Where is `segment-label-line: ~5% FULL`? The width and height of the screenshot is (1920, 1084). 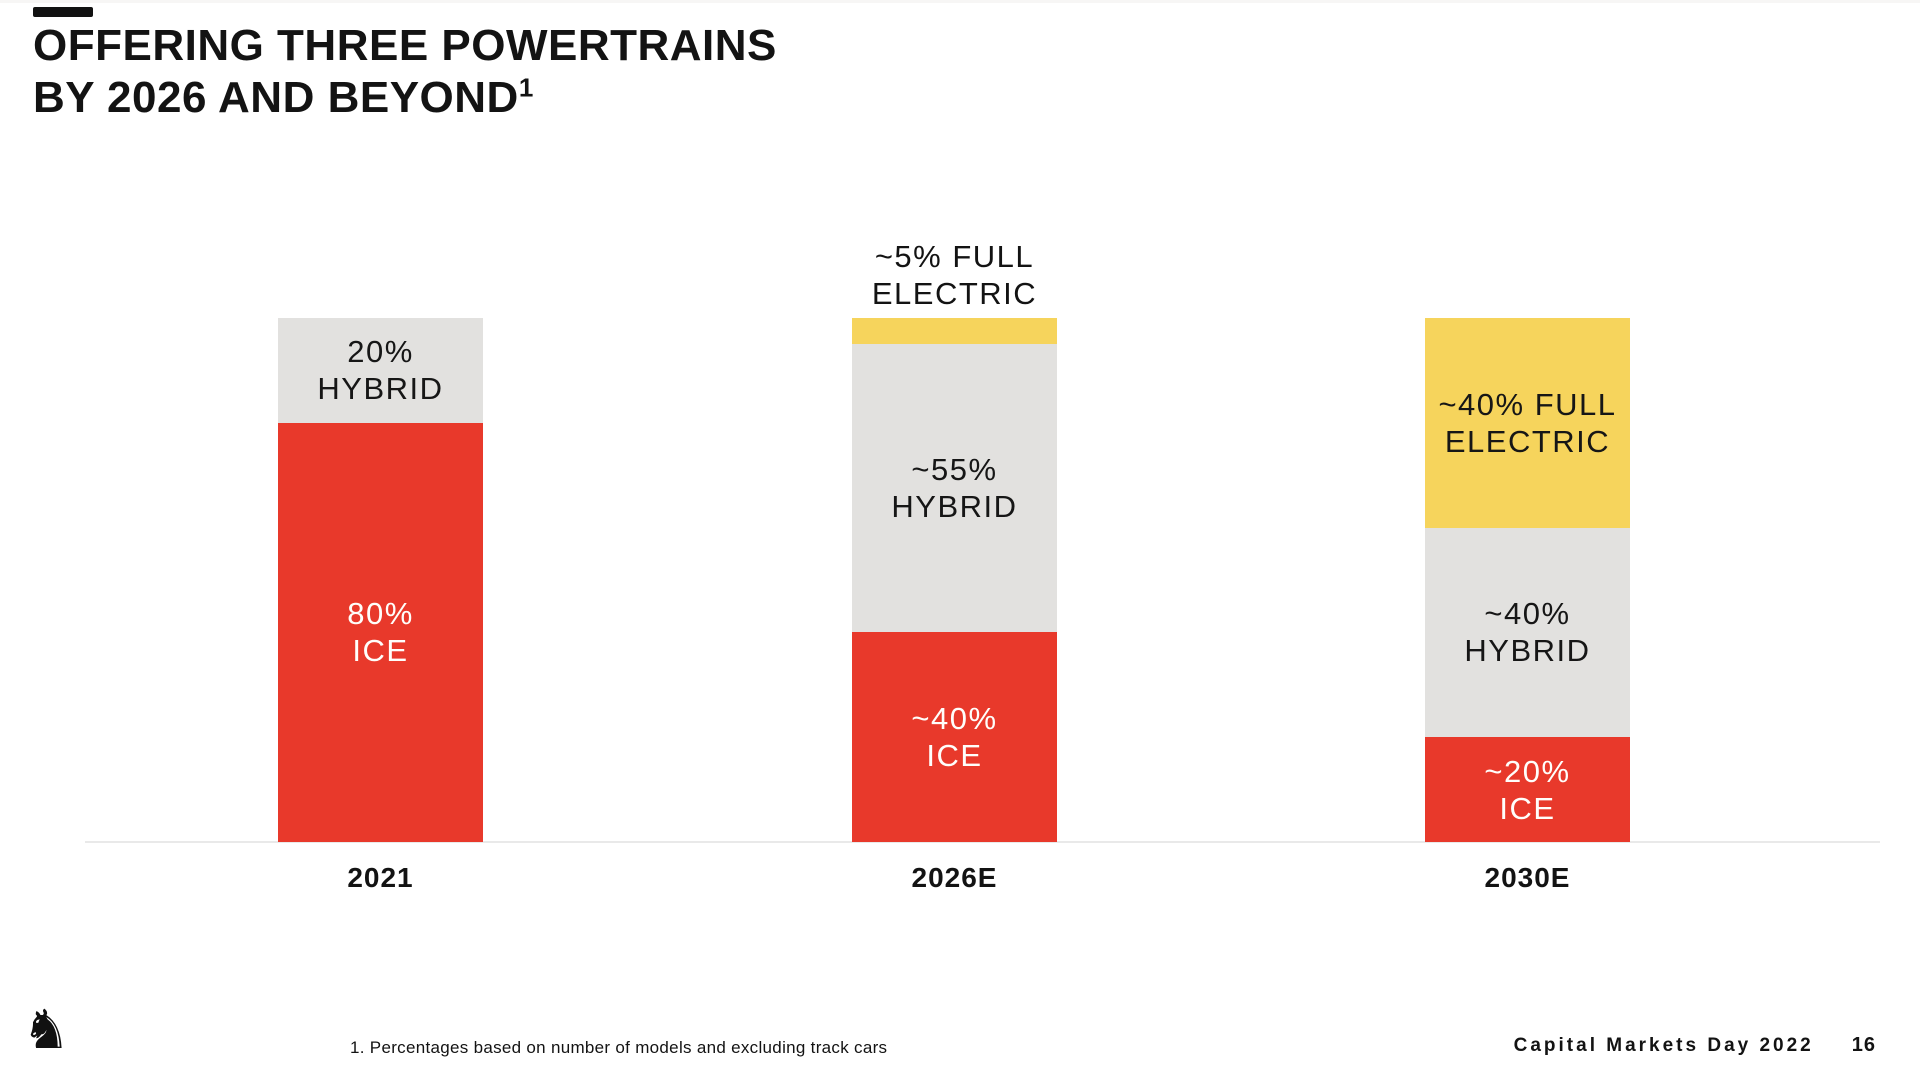
segment-label-line: ~5% FULL is located at coordinates (954, 256).